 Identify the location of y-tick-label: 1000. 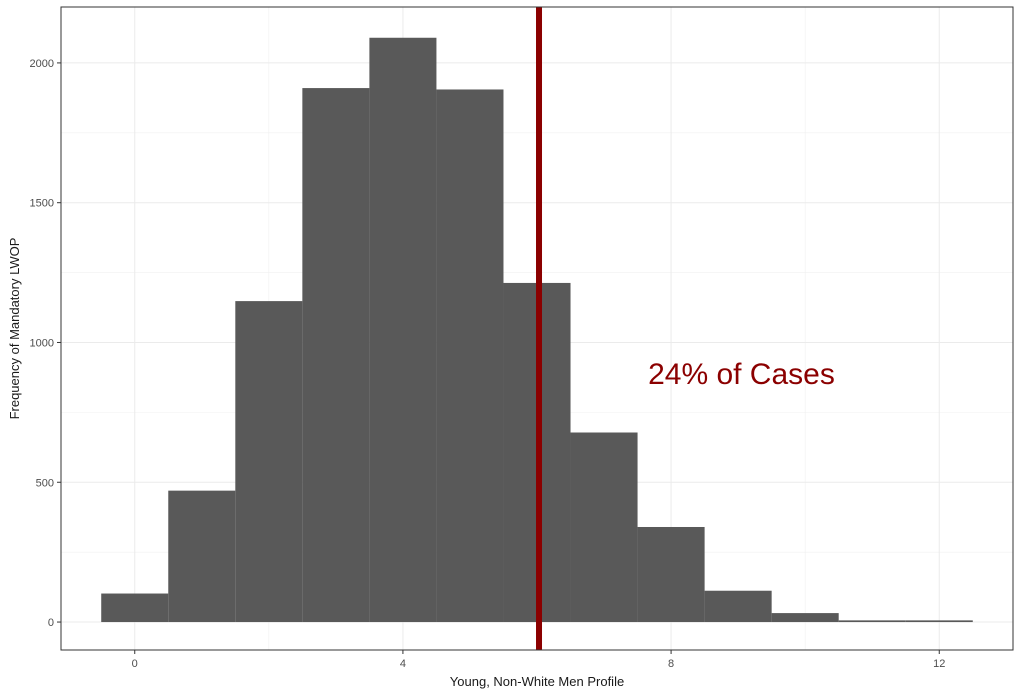
(42, 343).